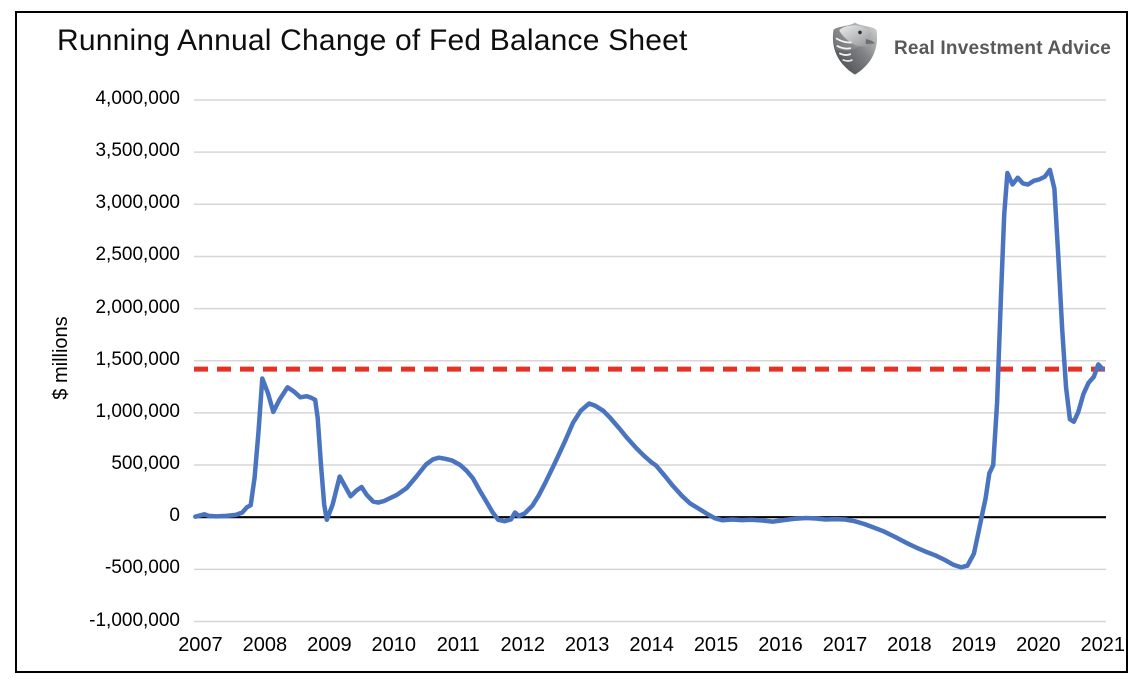 The width and height of the screenshot is (1148, 690). What do you see at coordinates (137, 151) in the screenshot?
I see `y-tick-label: 3,500,000` at bounding box center [137, 151].